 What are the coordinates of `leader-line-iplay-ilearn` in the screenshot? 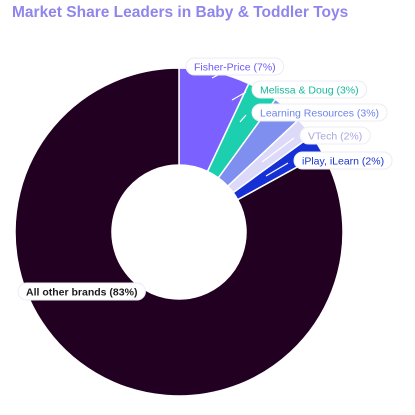 It's located at (277, 169).